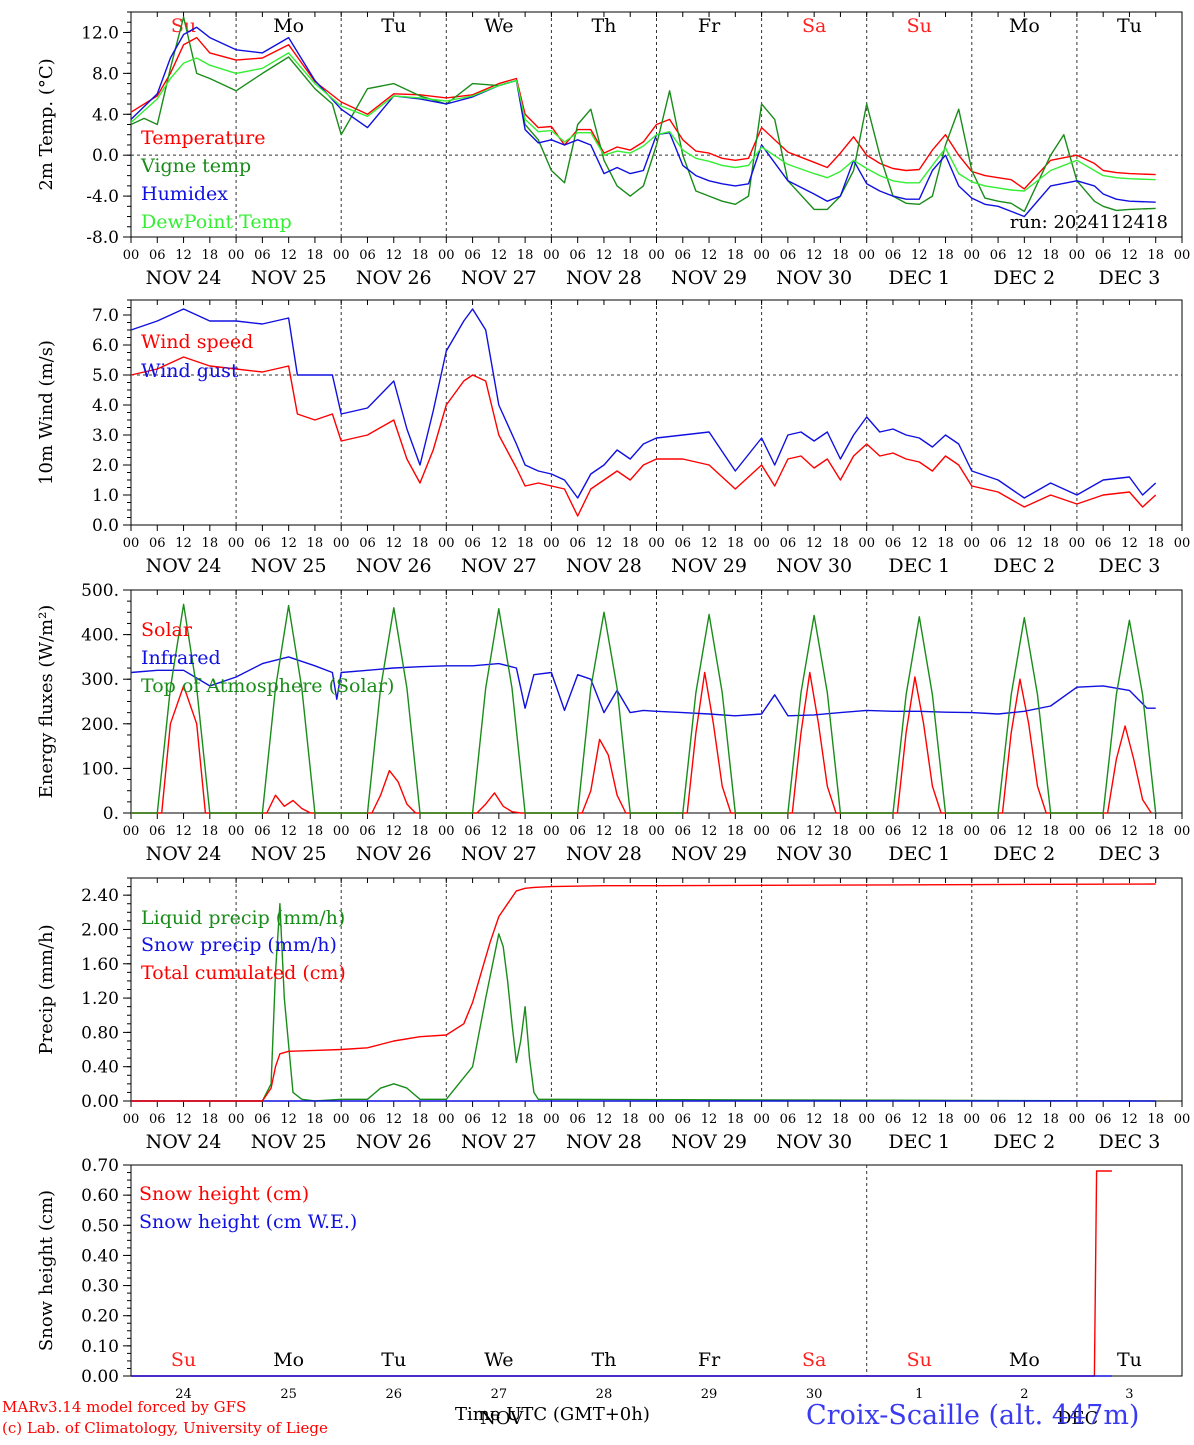  I want to click on series-line-dewpoint-temp, so click(643, 122).